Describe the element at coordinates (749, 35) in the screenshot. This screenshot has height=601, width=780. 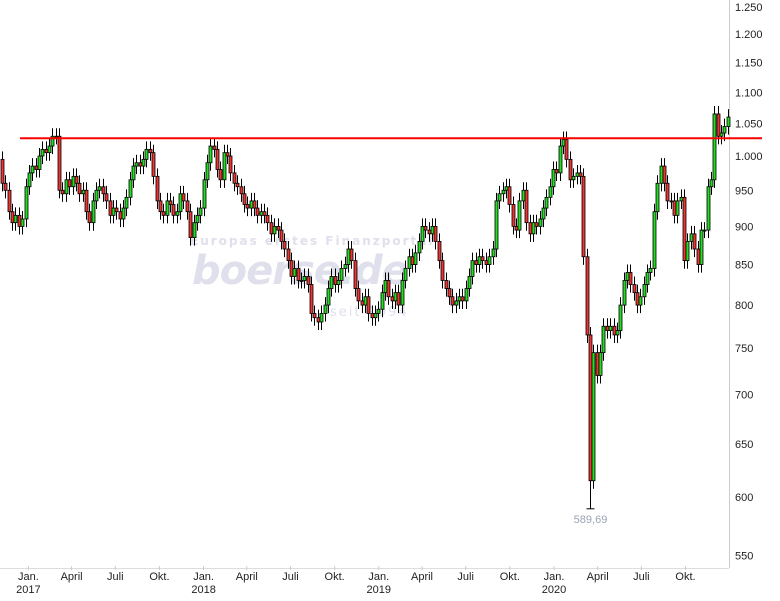
I see `y-tick-label: 1.200` at that location.